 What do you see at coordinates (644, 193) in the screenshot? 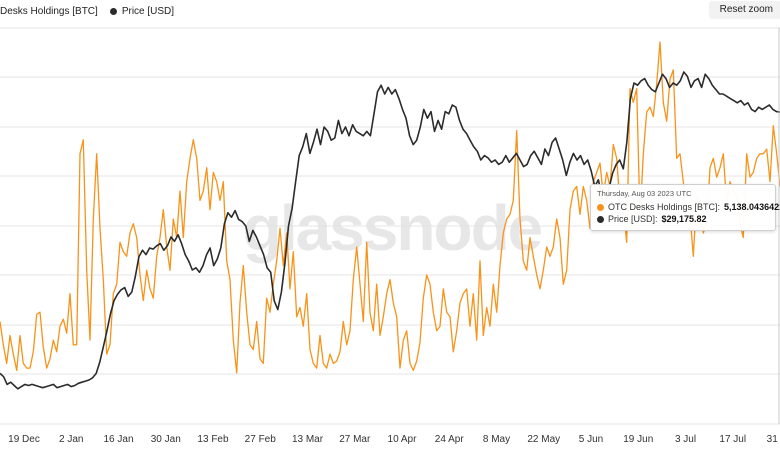
I see `tooltip-date: Thursday, Aug 03 2023 UTC` at bounding box center [644, 193].